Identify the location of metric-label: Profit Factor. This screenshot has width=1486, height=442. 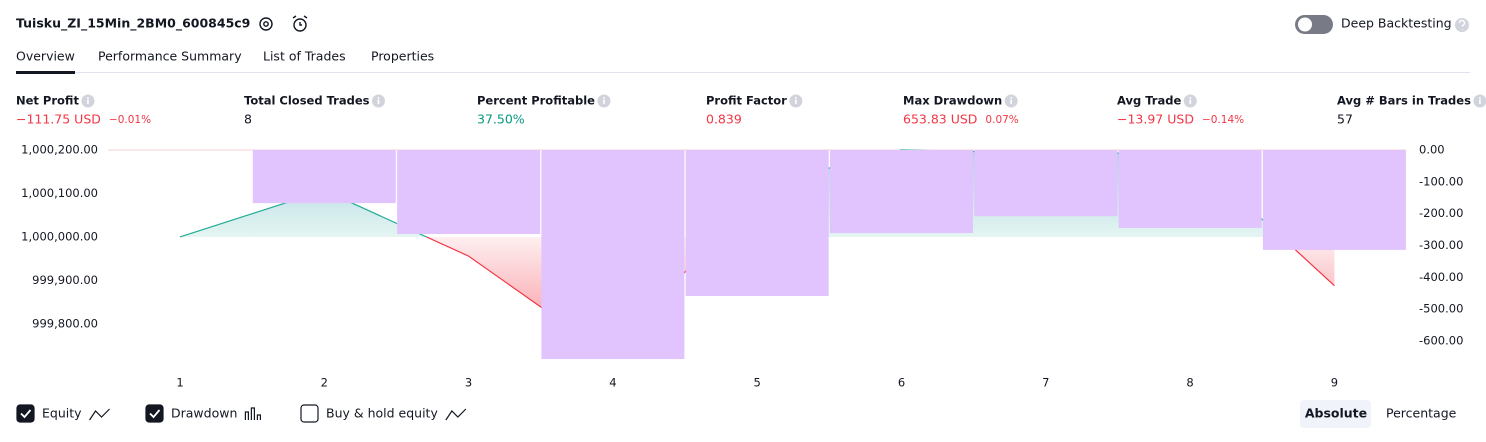
(746, 101).